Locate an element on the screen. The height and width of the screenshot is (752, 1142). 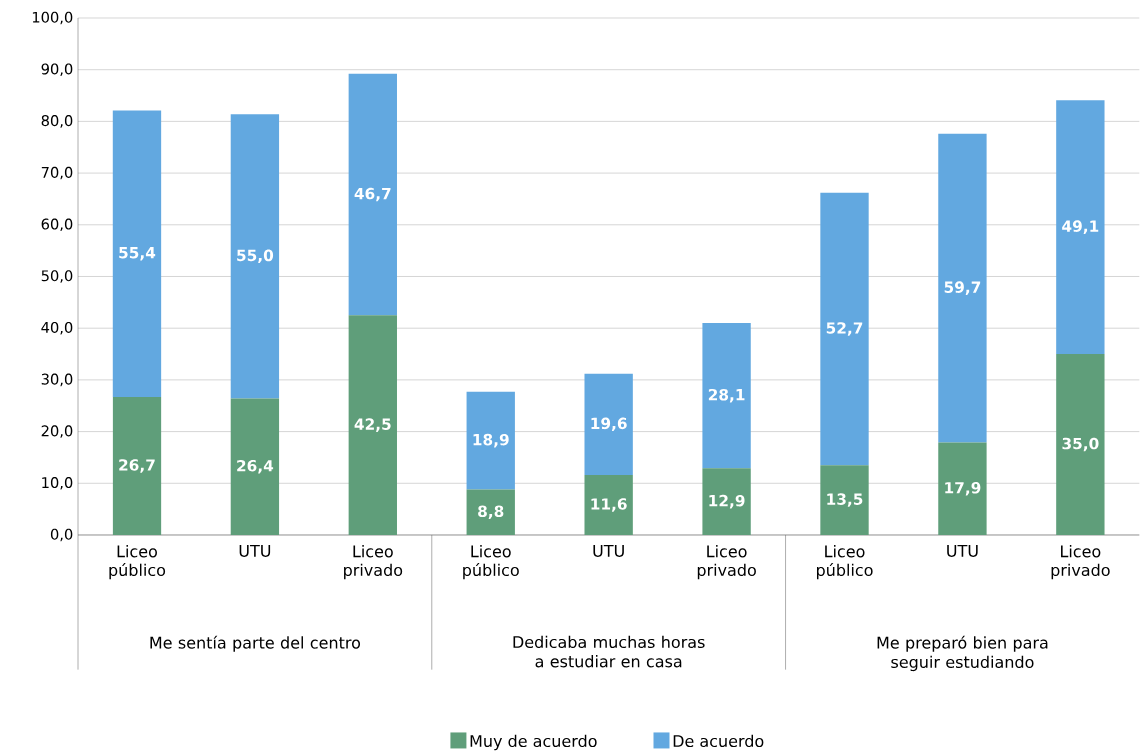
legend-label: De acuerdo is located at coordinates (718, 741).